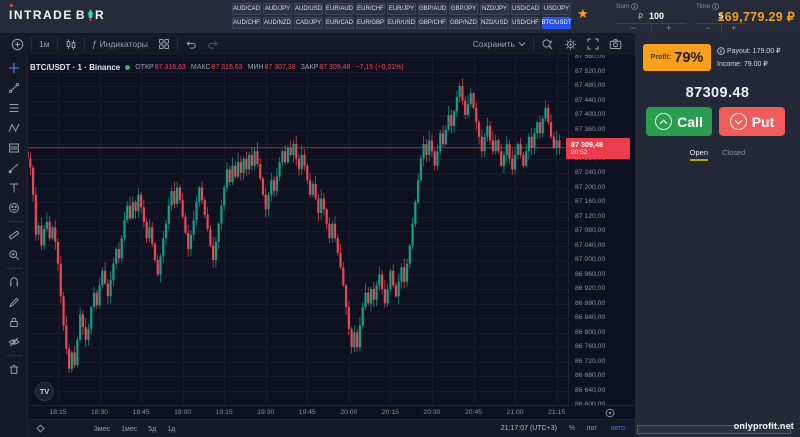 The width and height of the screenshot is (800, 437). What do you see at coordinates (590, 375) in the screenshot?
I see `price-tick: 86 680,00` at bounding box center [590, 375].